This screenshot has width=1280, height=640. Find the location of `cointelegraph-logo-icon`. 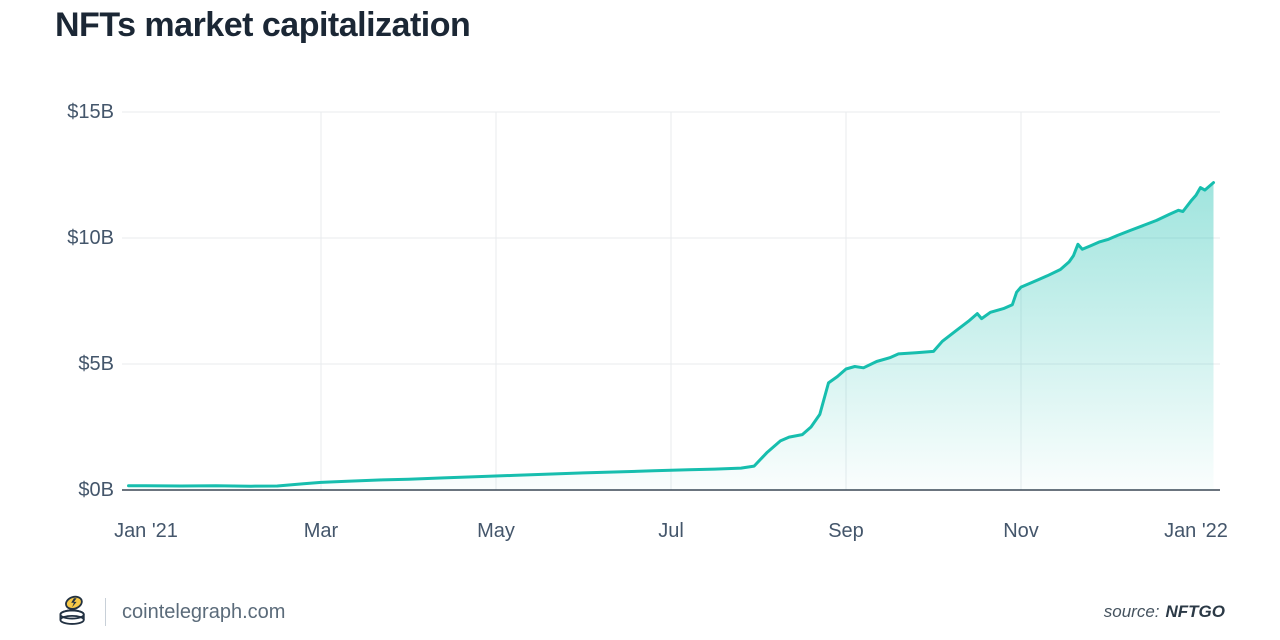

cointelegraph-logo-icon is located at coordinates (73, 612).